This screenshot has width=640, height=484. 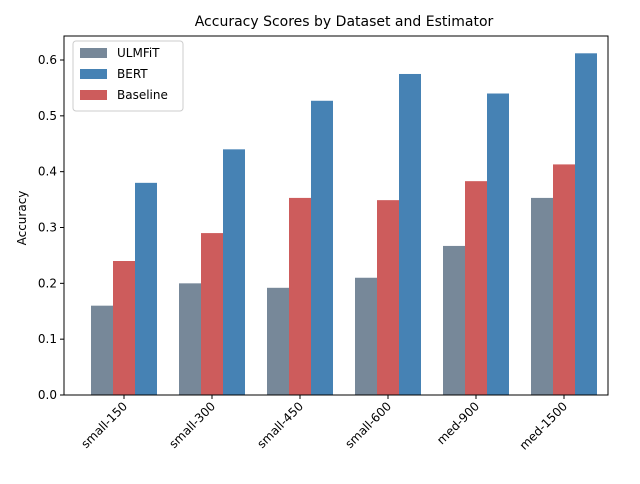 I want to click on y-tick-label: 0.3, so click(x=47, y=228).